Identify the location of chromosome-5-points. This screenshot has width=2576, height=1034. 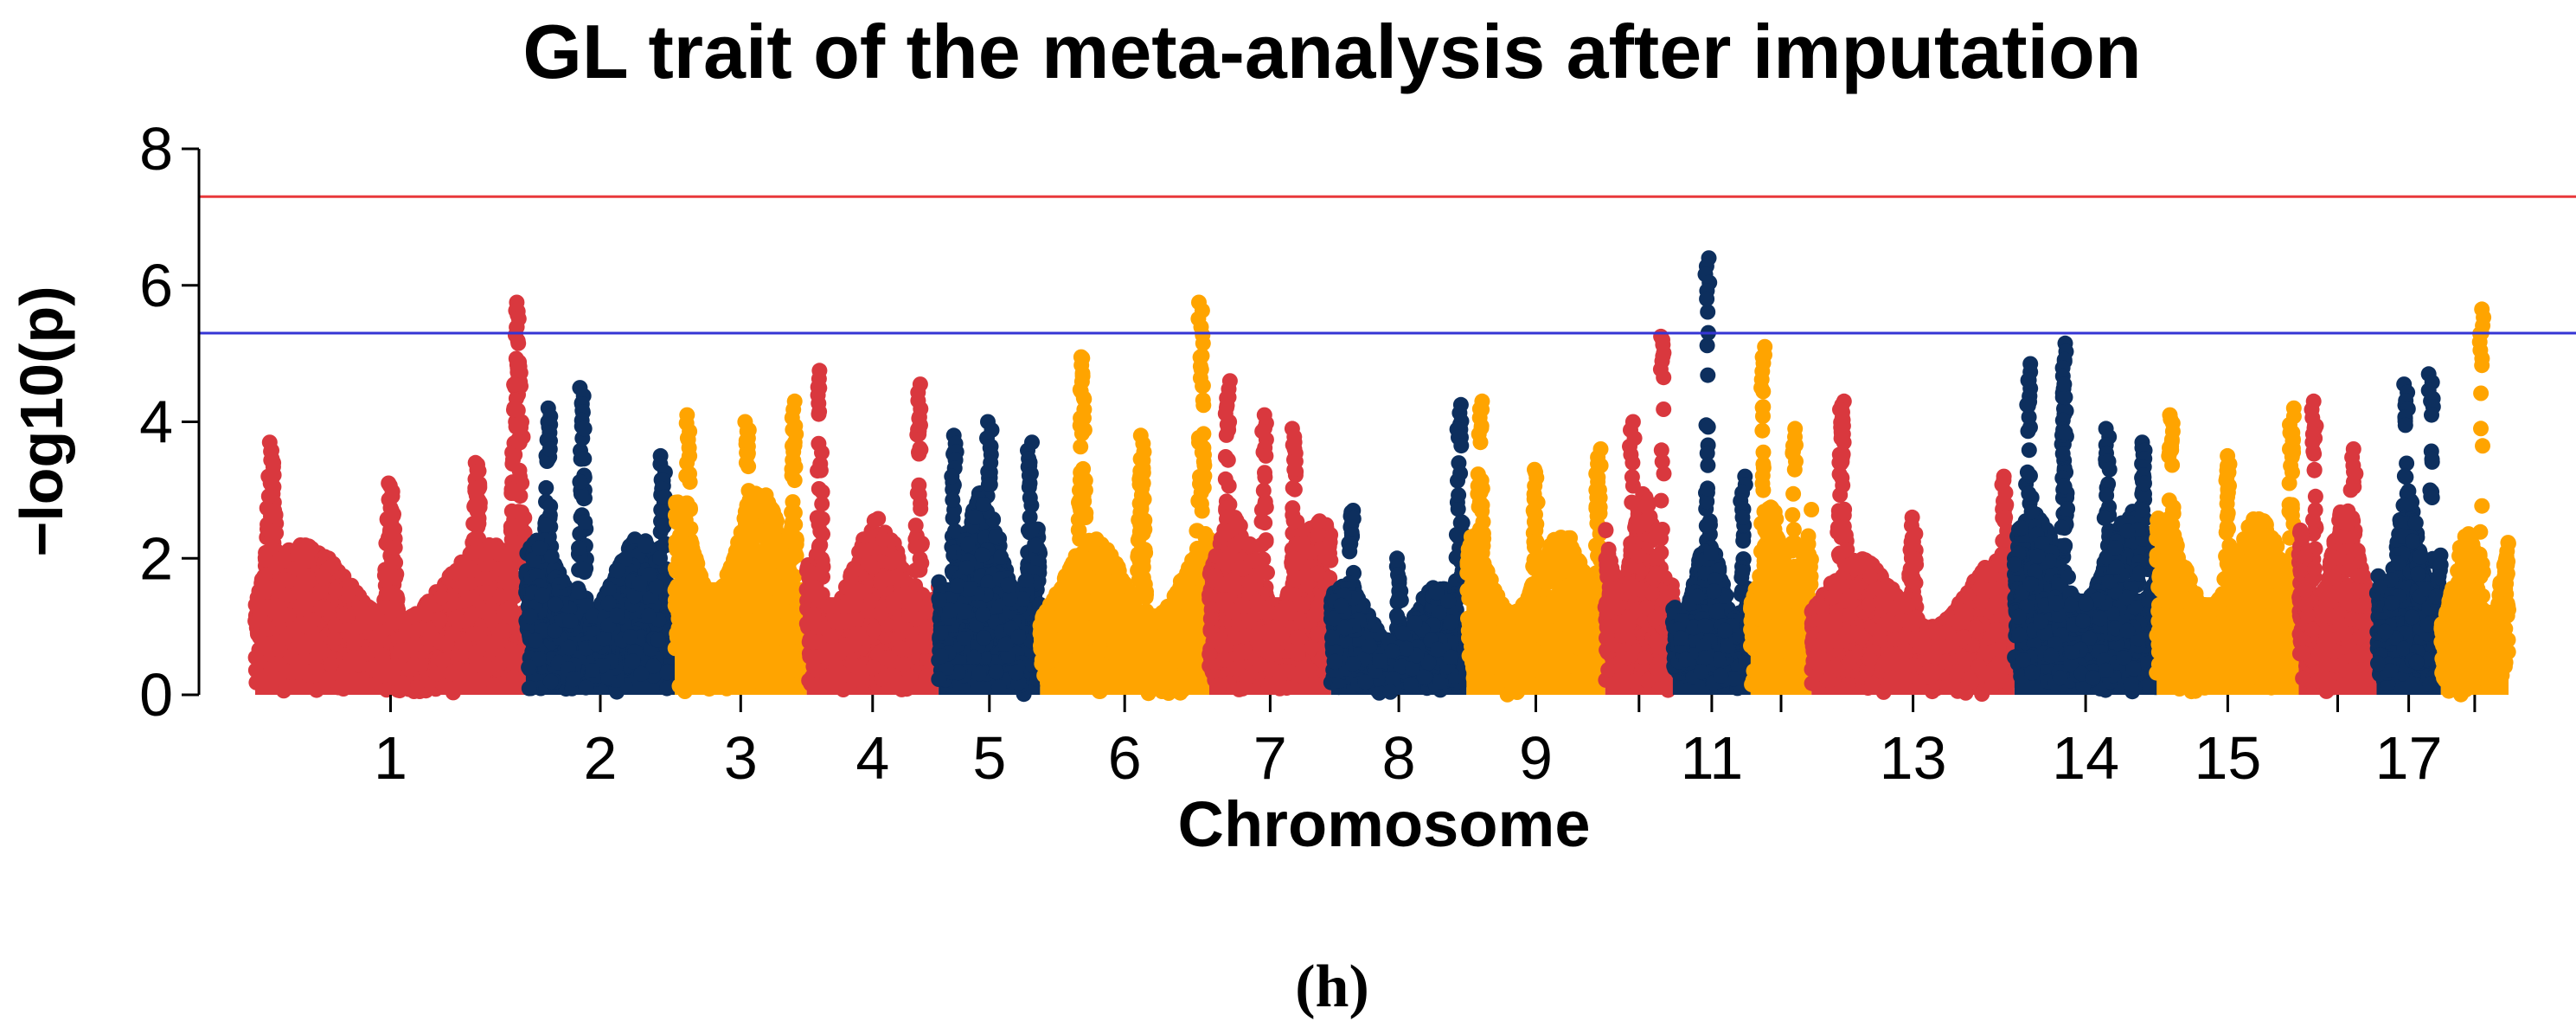
(989, 558).